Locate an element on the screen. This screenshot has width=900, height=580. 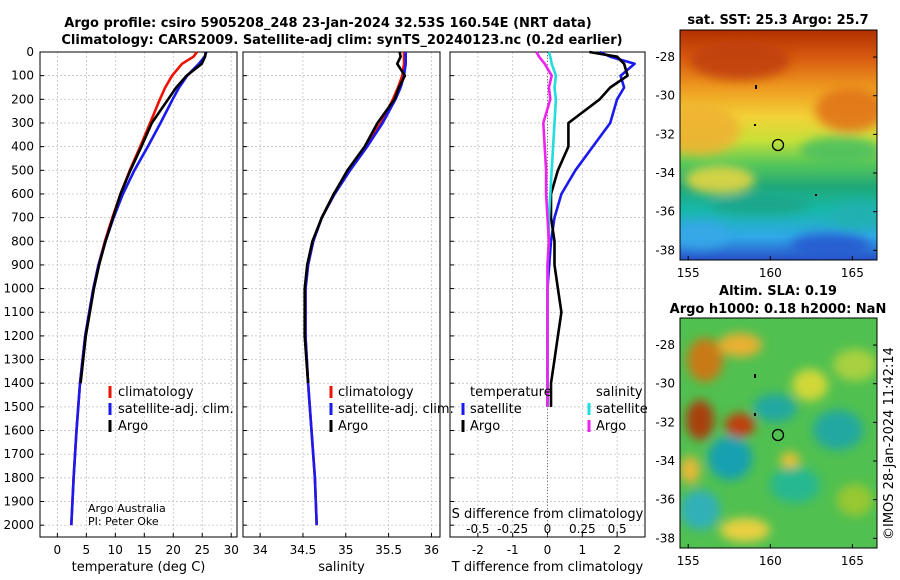
x-tick-label: 2 is located at coordinates (617, 550).